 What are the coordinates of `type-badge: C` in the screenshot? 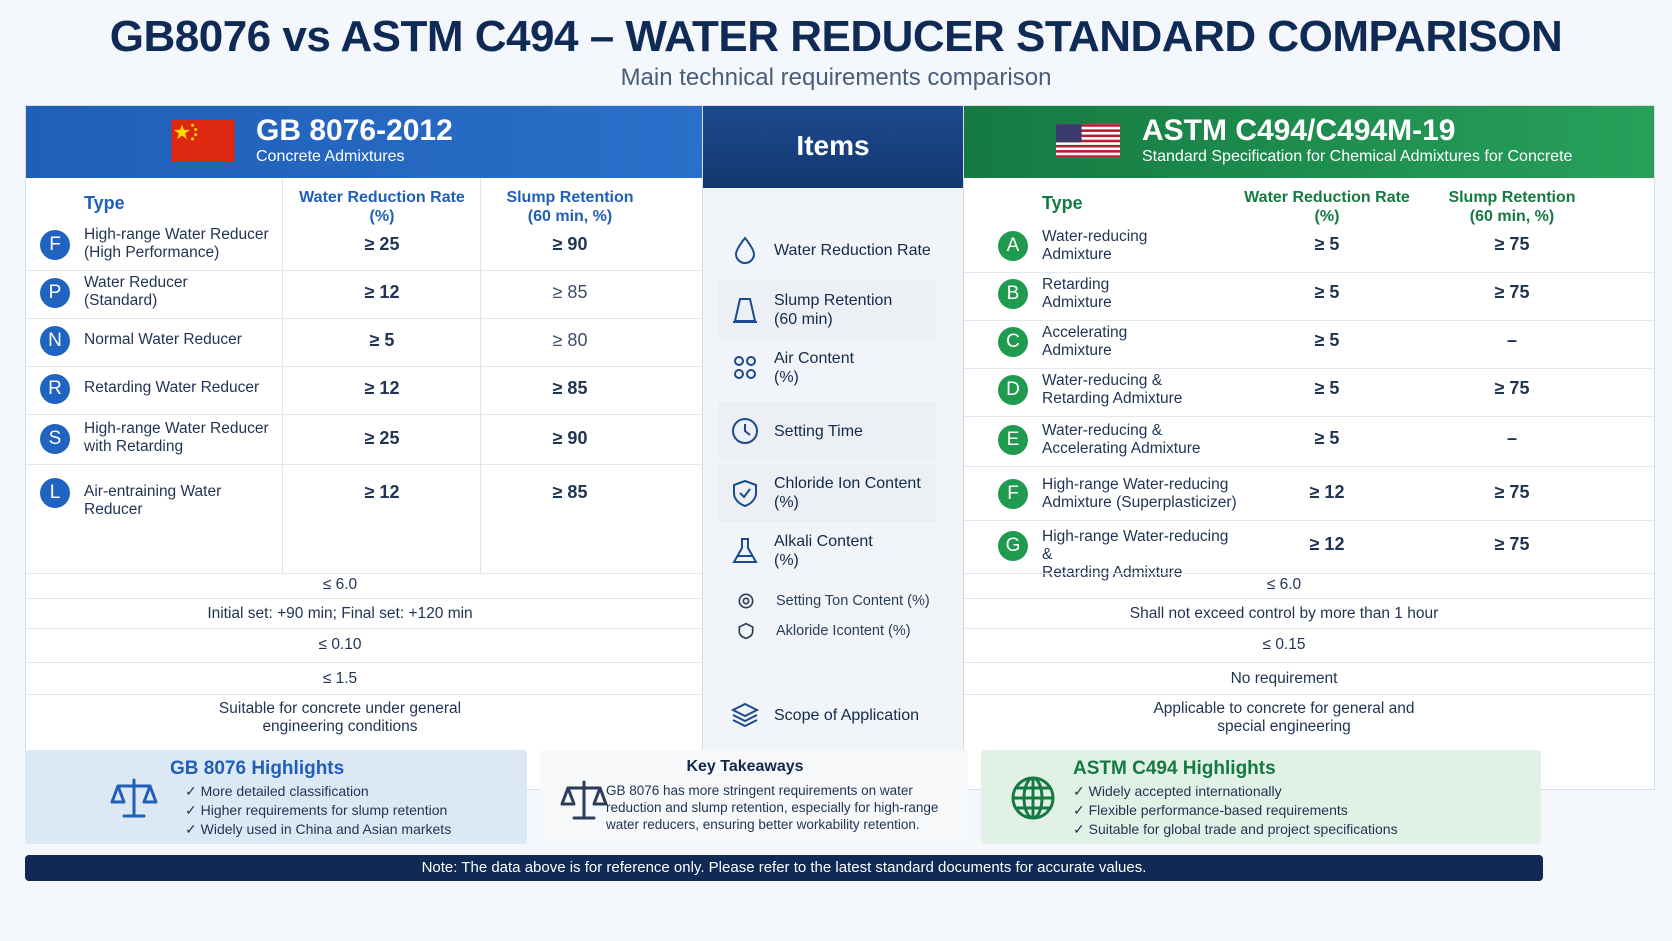 It's located at (1013, 342).